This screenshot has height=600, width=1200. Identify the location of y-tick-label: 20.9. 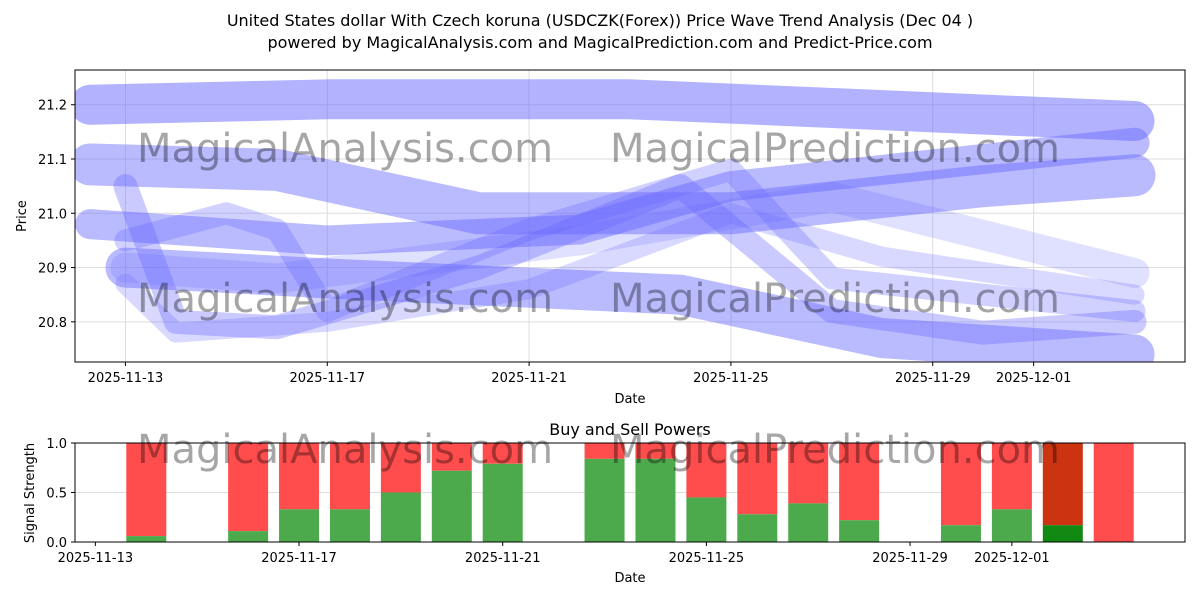
(52, 269).